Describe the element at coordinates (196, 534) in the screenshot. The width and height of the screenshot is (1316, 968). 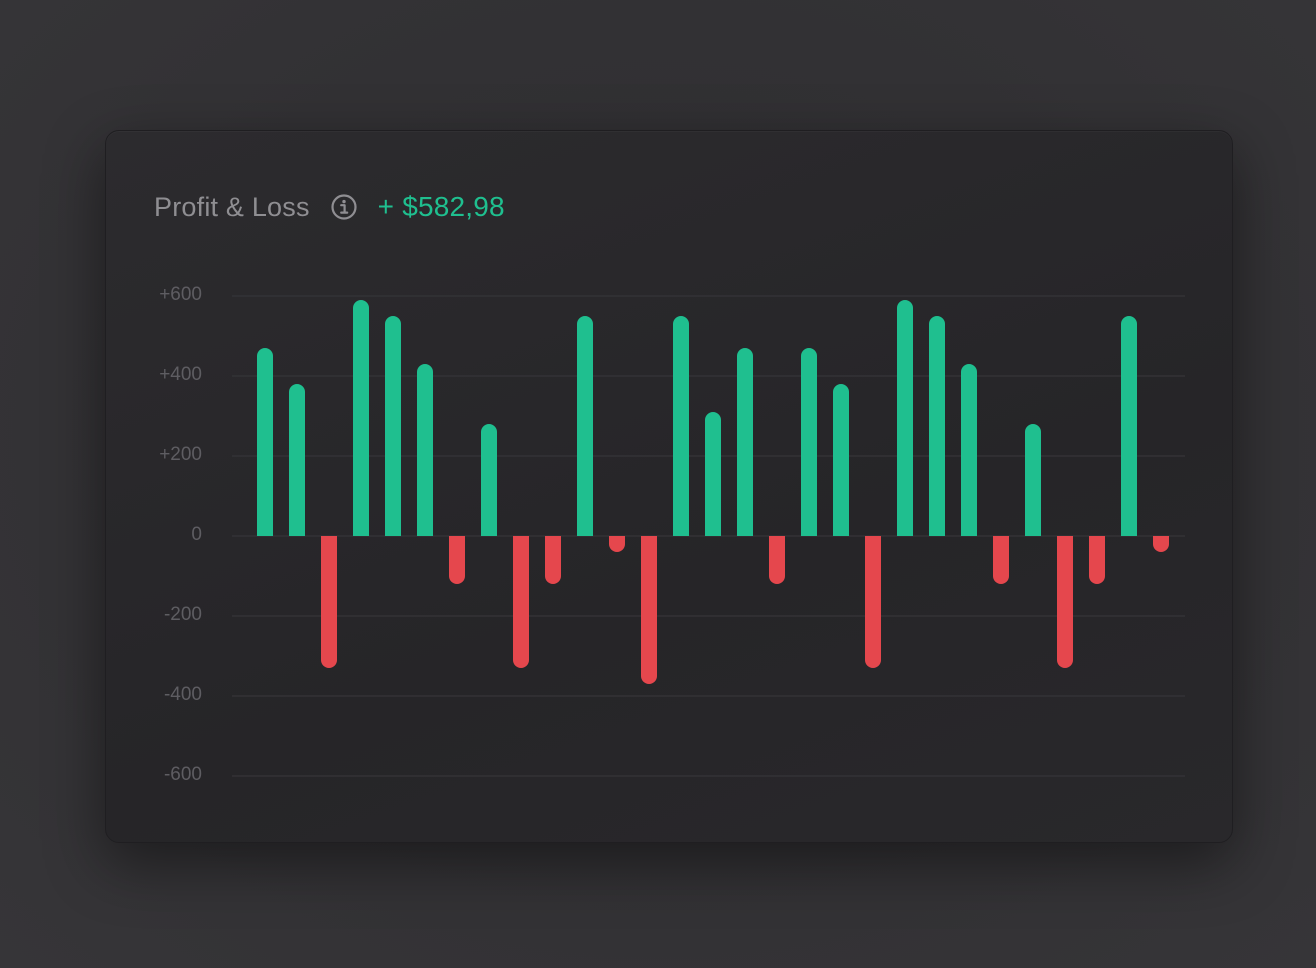
I see `y-tick-label: 0` at that location.